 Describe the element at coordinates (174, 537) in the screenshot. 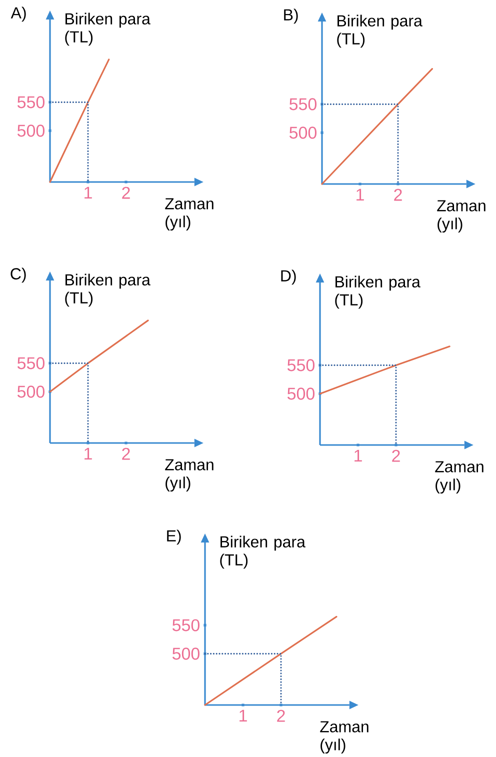

I see `chart-title: E)` at that location.